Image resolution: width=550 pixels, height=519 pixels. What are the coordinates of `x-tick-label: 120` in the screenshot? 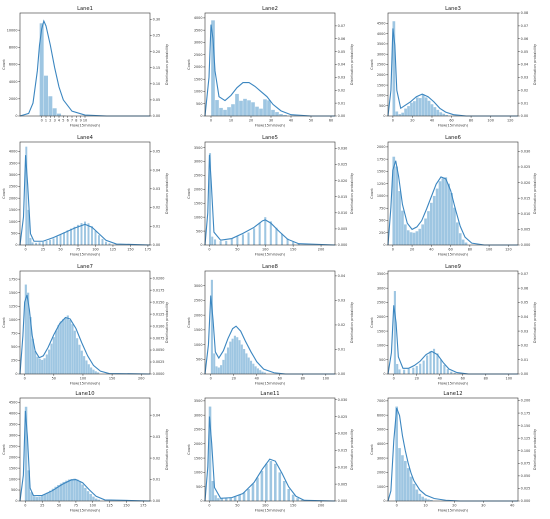 It's located at (508, 250).